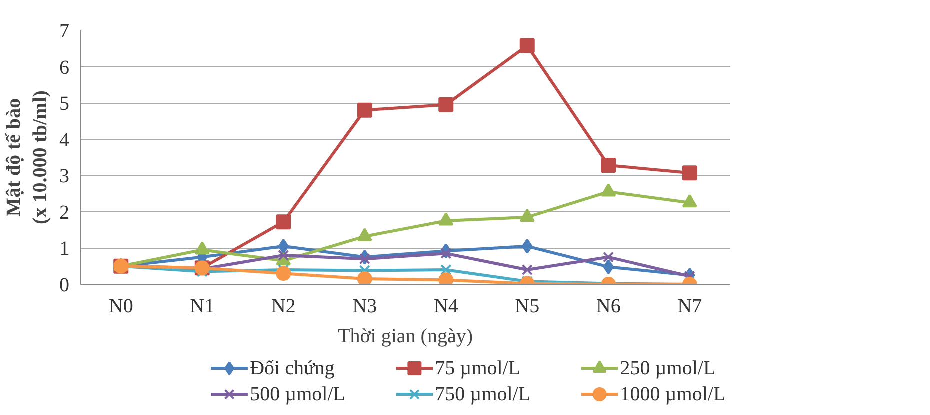 The height and width of the screenshot is (415, 930). Describe the element at coordinates (298, 395) in the screenshot. I see `legend-label: 500 µmol/L` at that location.